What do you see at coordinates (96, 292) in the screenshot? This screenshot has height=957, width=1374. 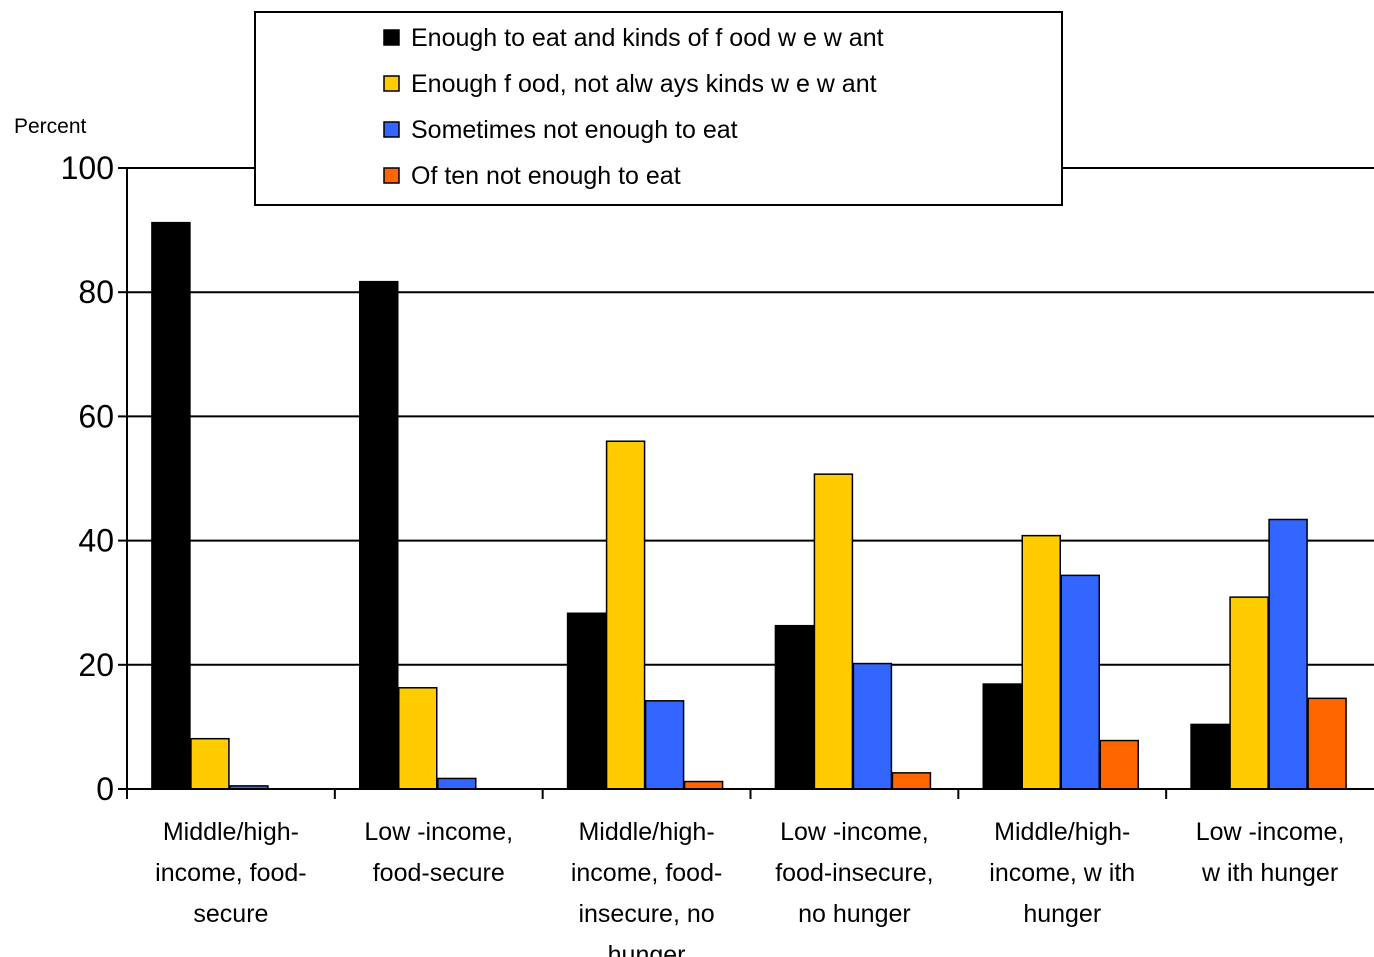 I see `y-tick-label: 80` at bounding box center [96, 292].